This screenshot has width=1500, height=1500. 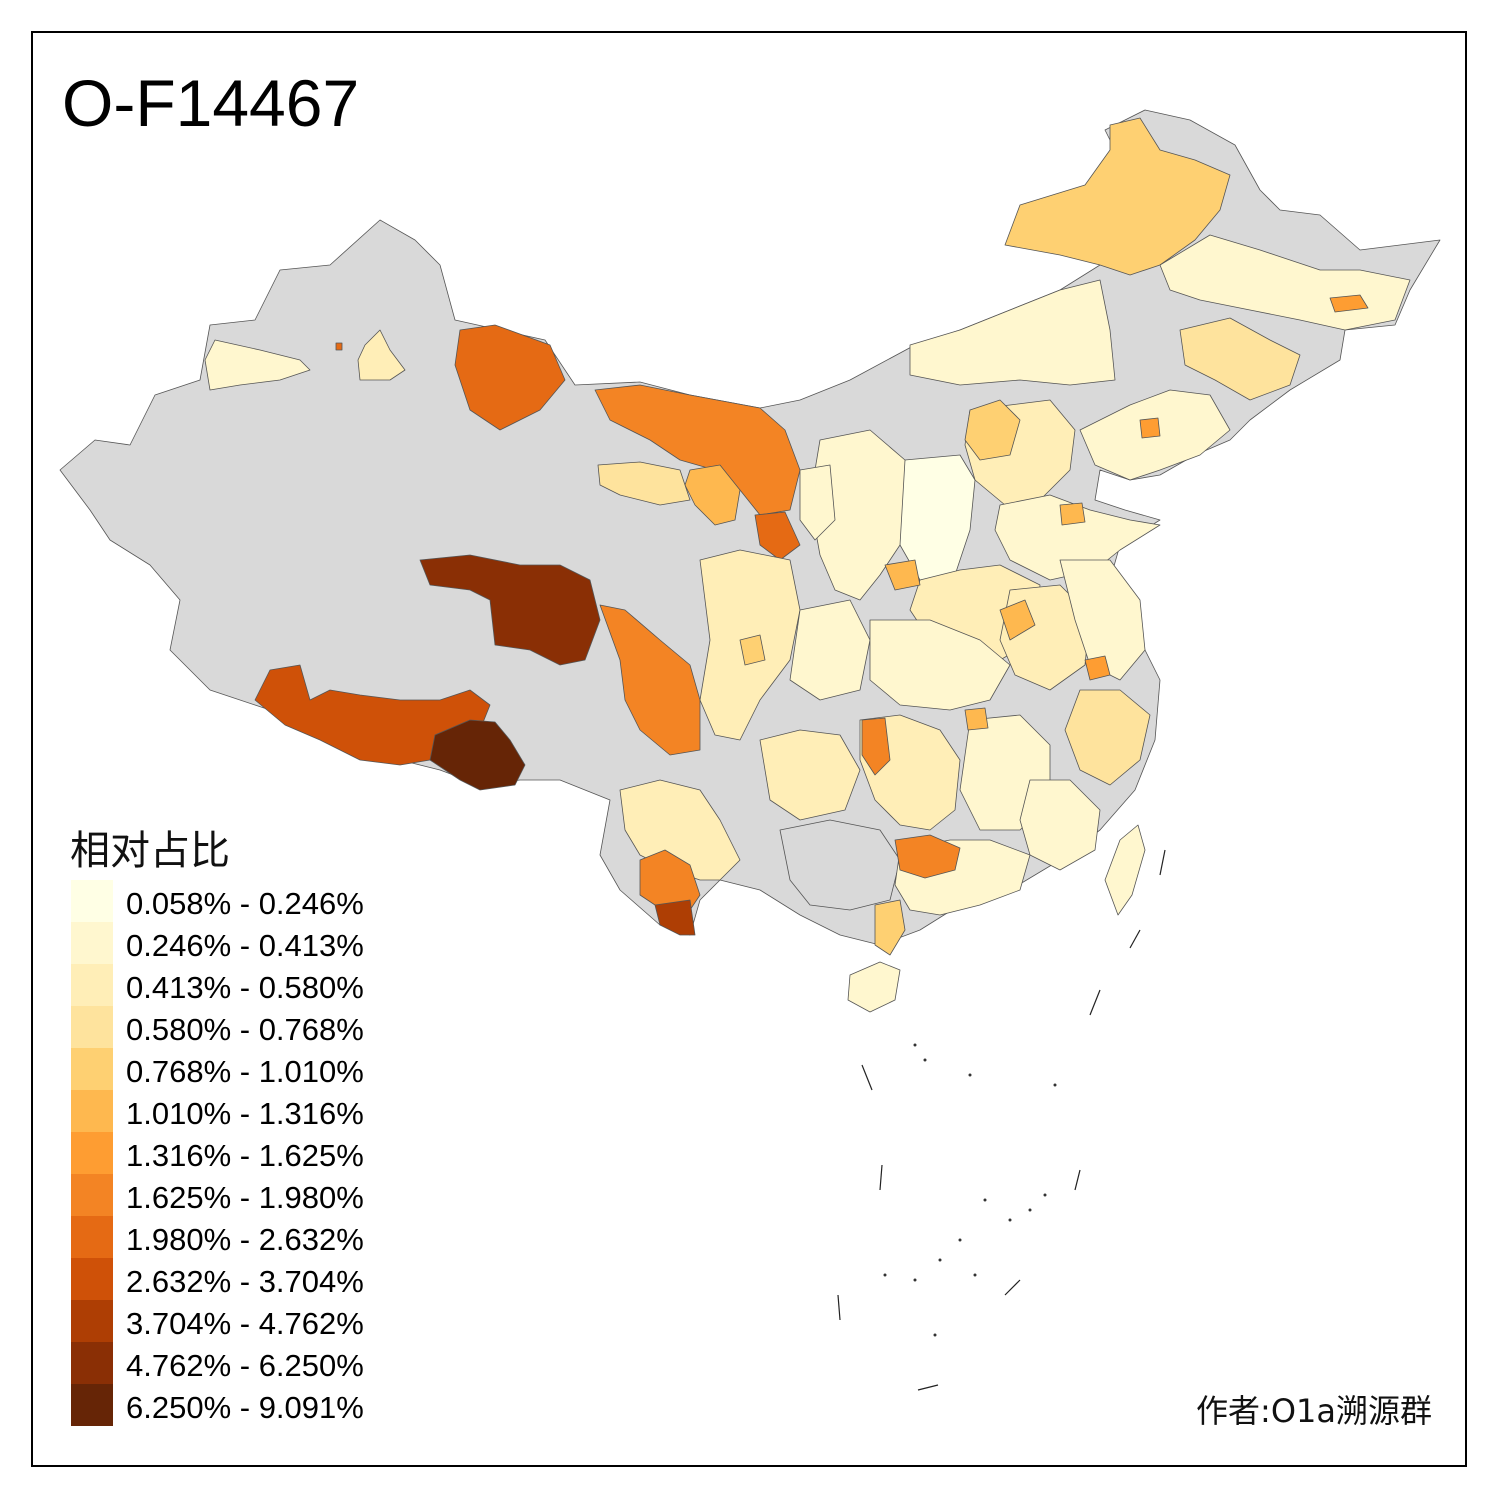 I want to click on legend-item: 0.413% - 0.580%, so click(x=241, y=985).